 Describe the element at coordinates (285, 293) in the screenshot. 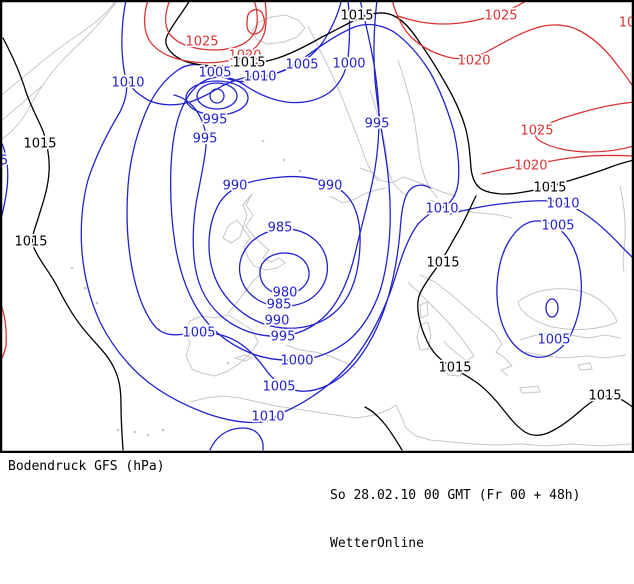

I see `isobar-label: 980` at that location.